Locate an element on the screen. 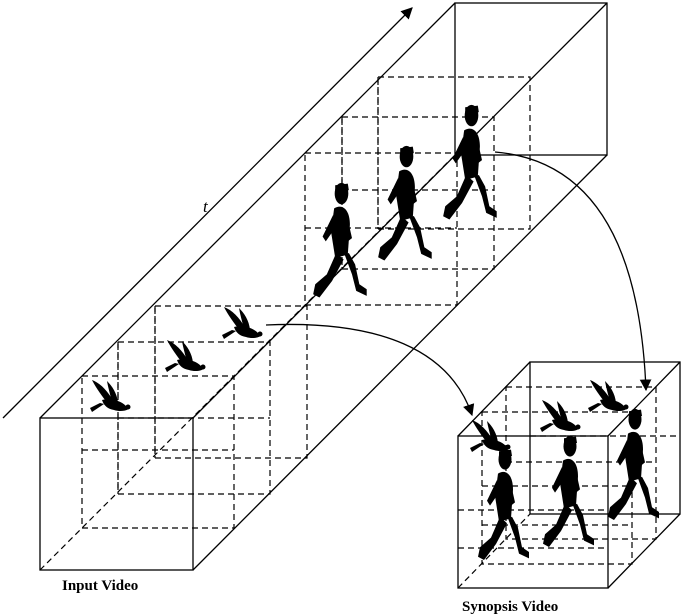 The width and height of the screenshot is (685, 615). input-birds is located at coordinates (176, 359).